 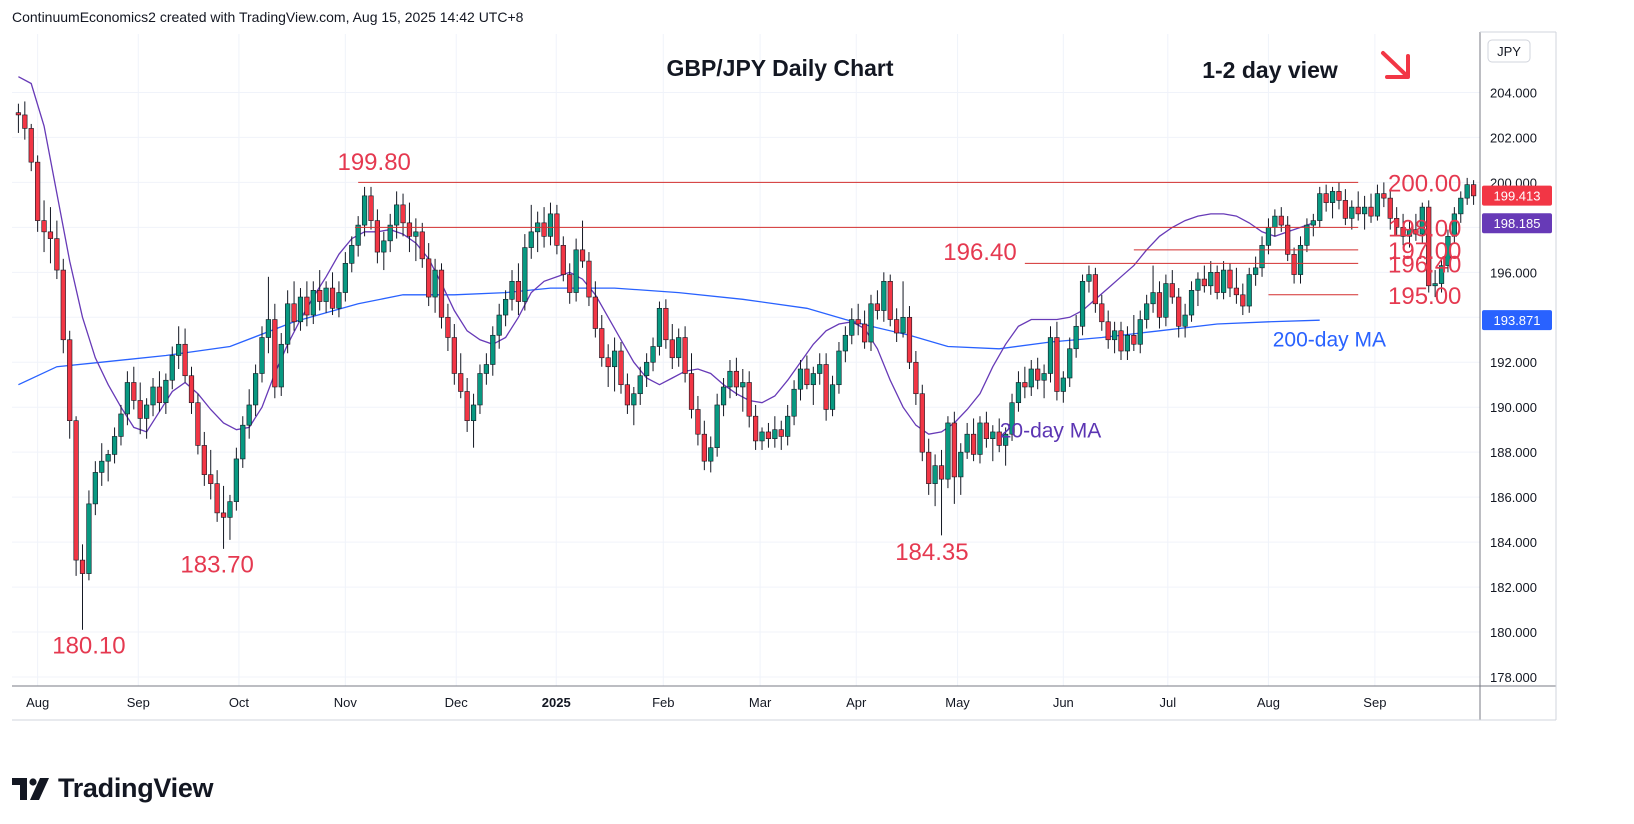 I want to click on y-tick-label: 180.000, so click(x=1513, y=632).